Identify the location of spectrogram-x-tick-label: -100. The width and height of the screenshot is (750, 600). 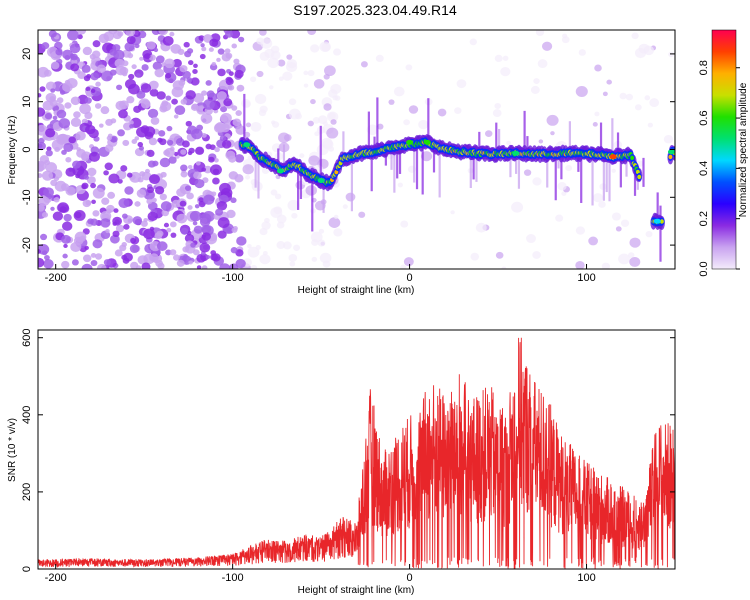
(233, 278).